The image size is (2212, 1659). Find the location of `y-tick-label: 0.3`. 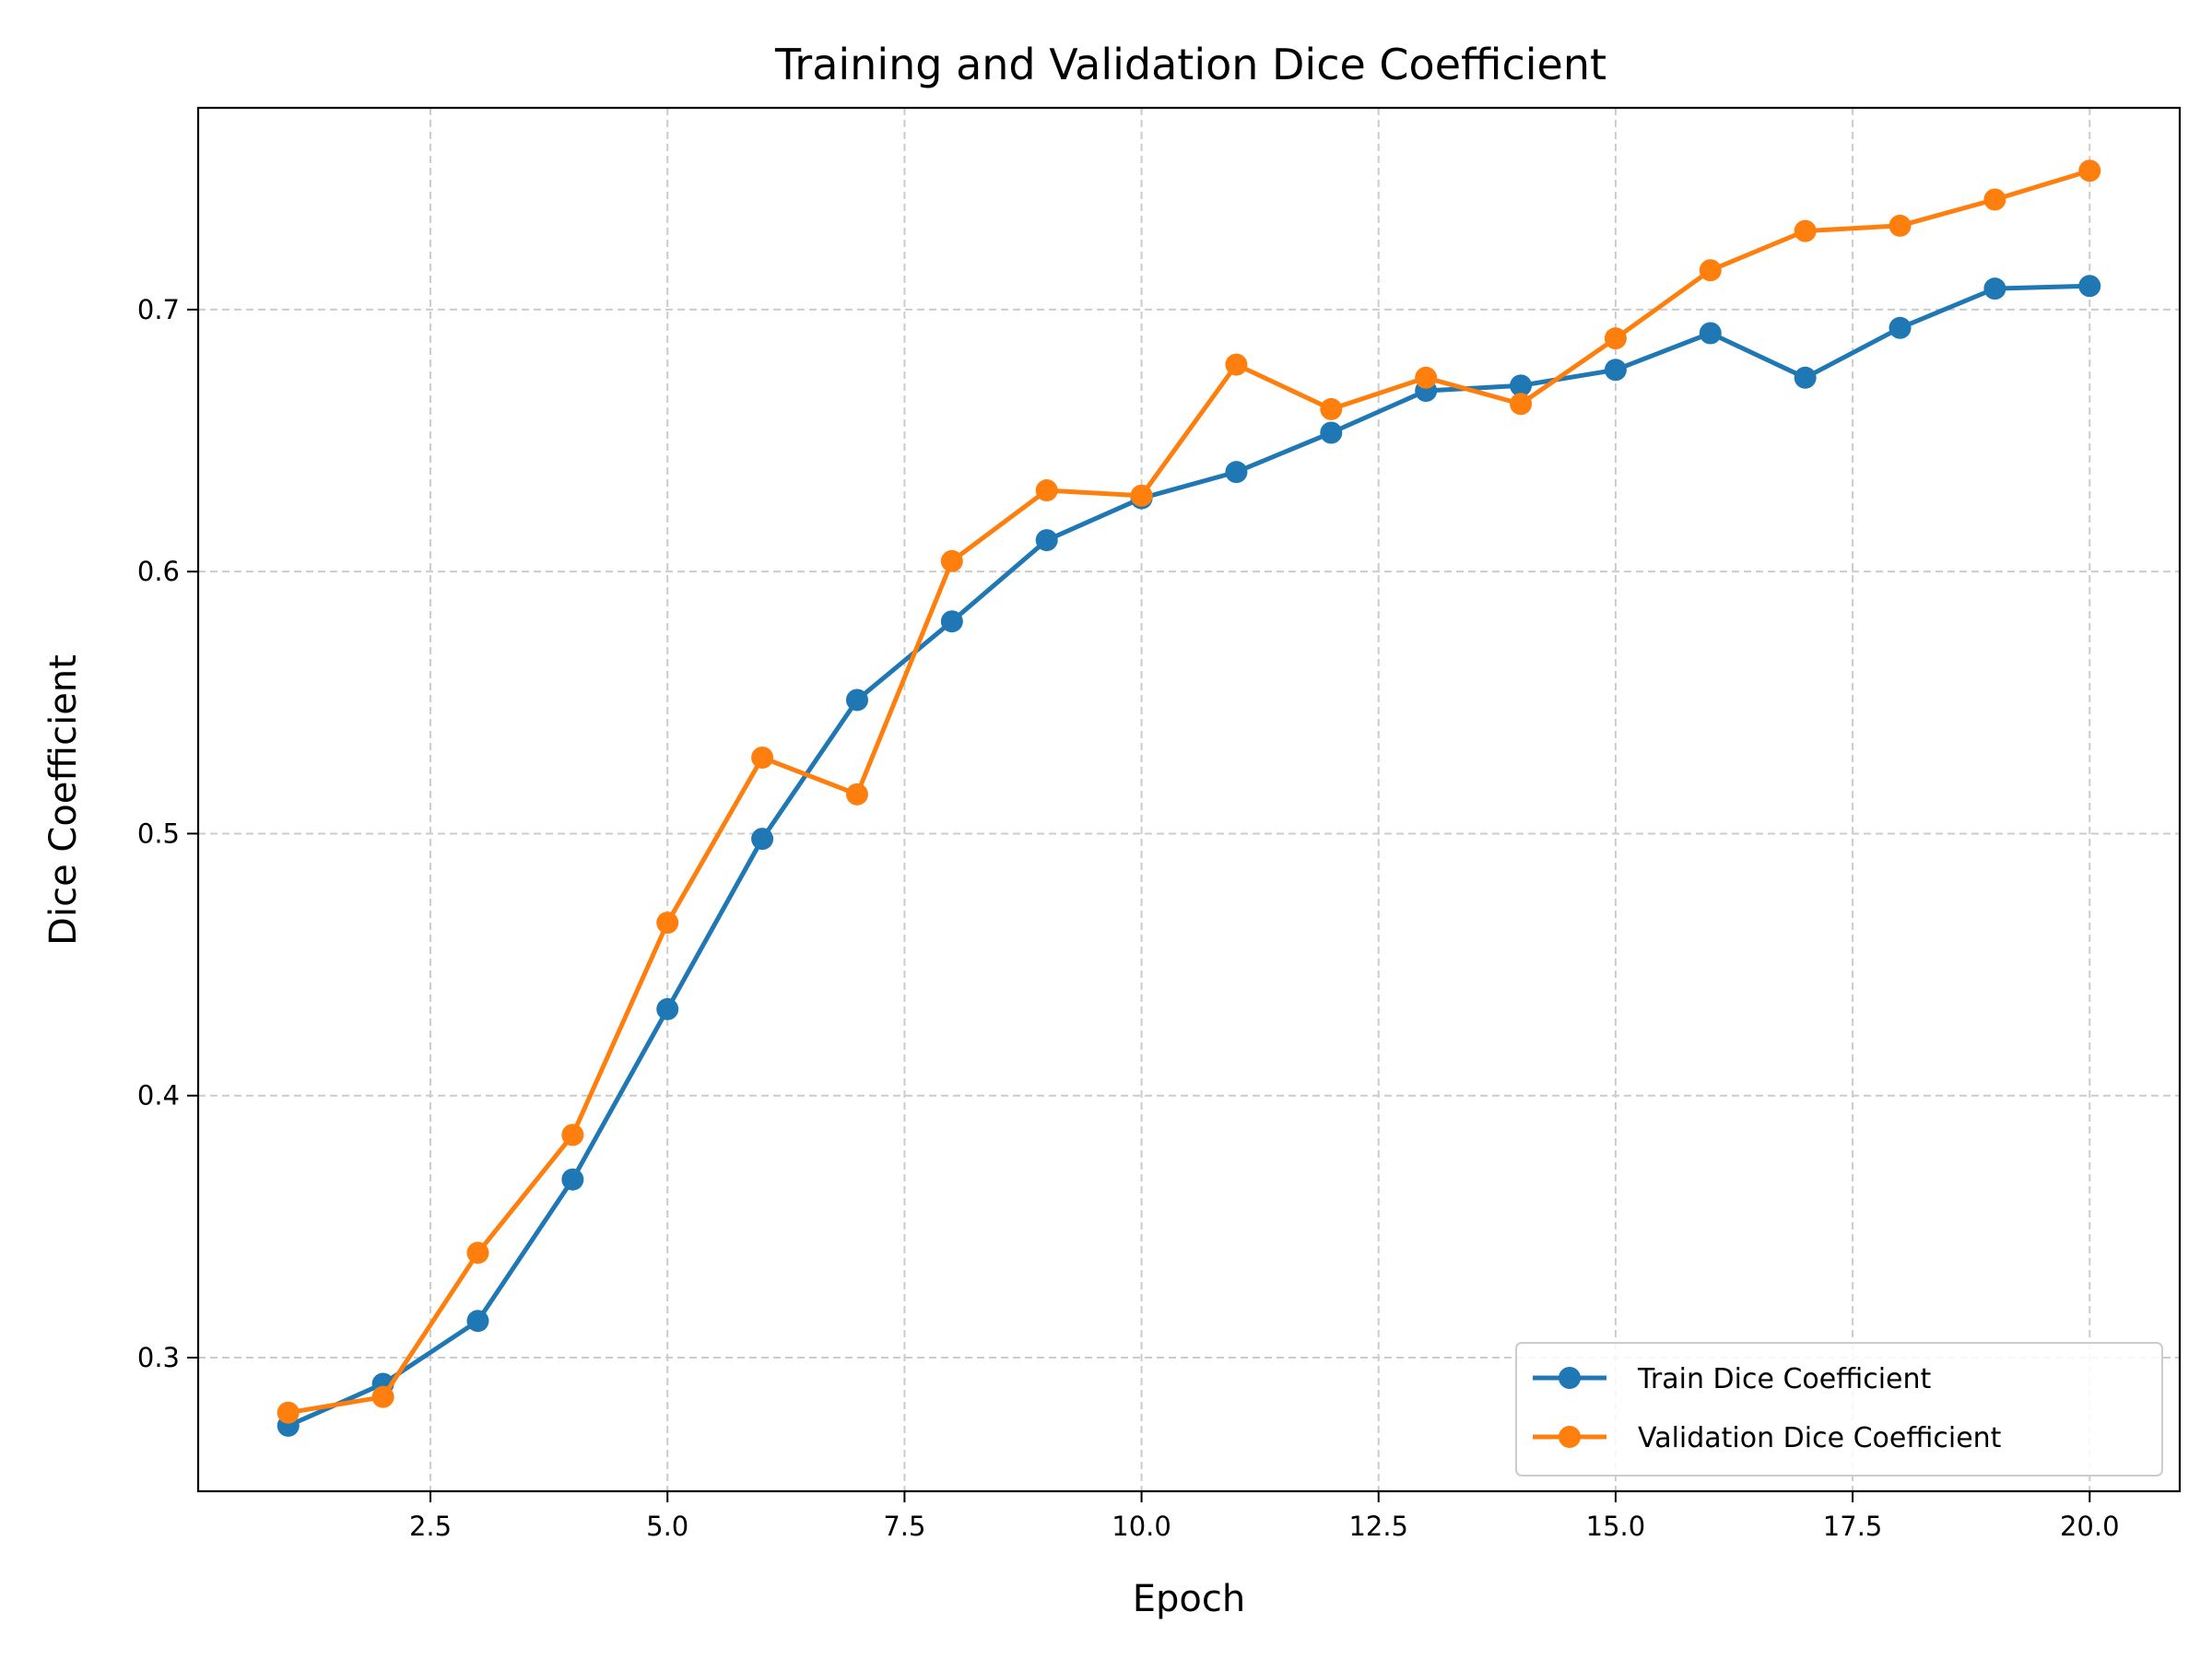

y-tick-label: 0.3 is located at coordinates (158, 1357).